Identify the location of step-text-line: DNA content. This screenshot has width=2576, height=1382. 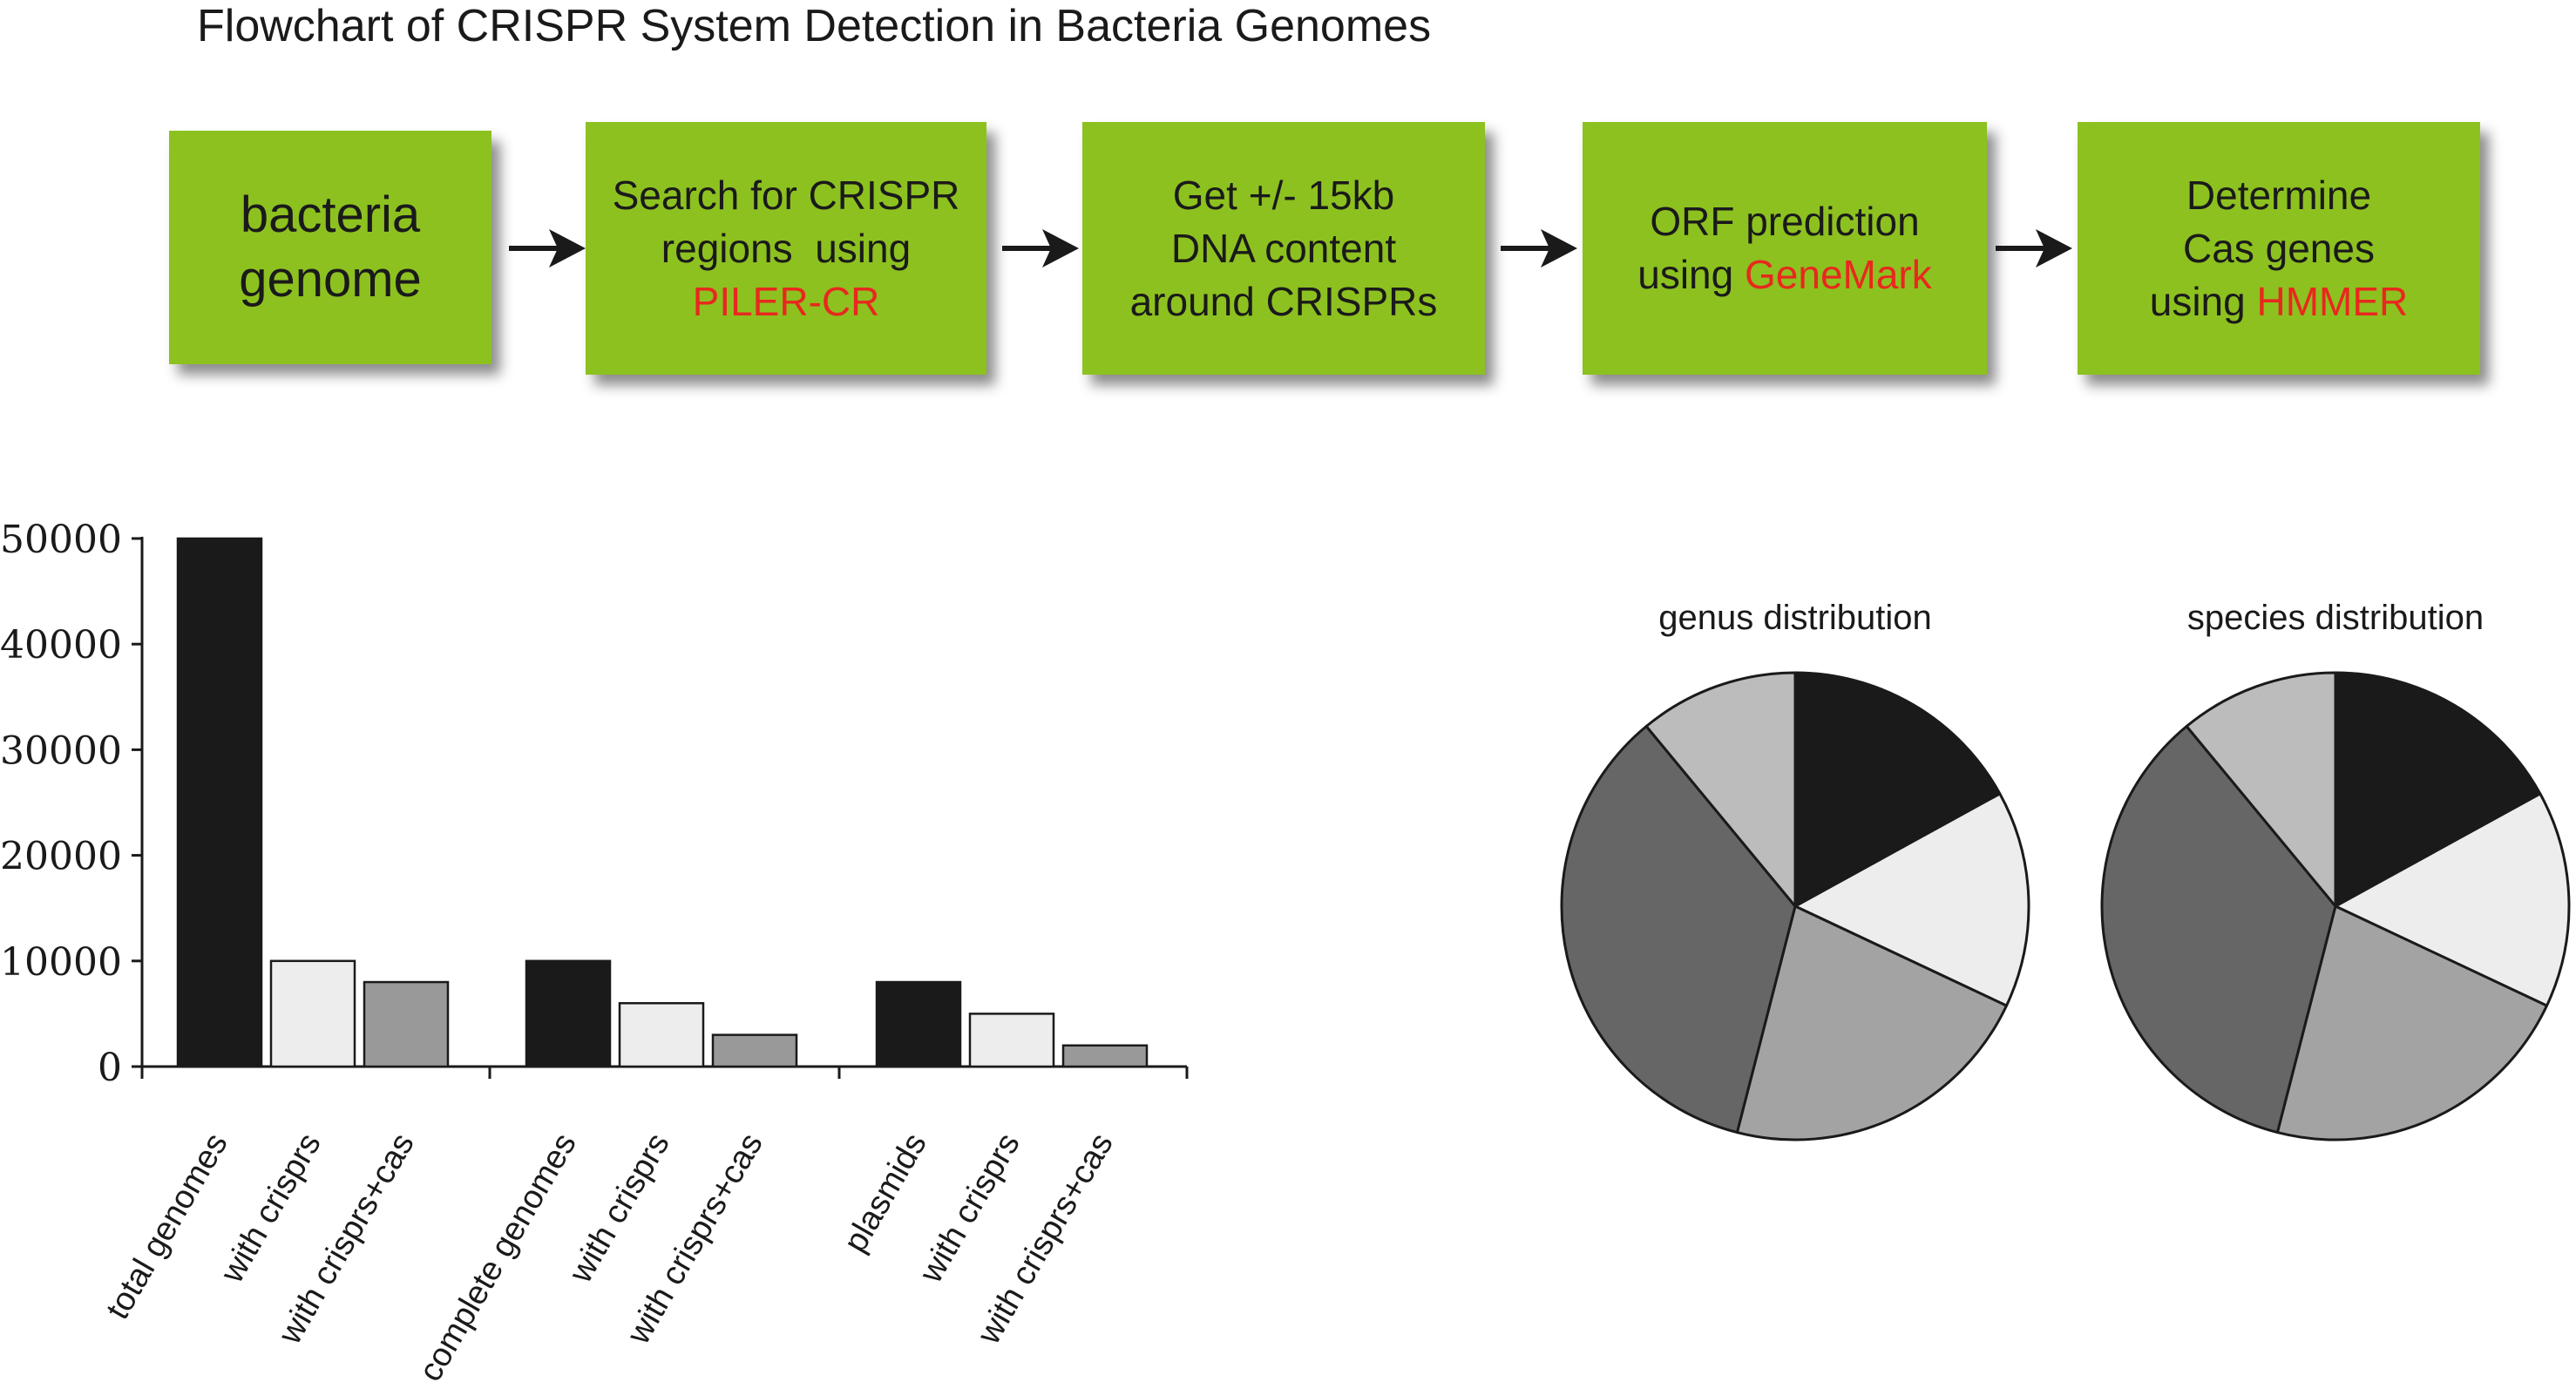
(1284, 248).